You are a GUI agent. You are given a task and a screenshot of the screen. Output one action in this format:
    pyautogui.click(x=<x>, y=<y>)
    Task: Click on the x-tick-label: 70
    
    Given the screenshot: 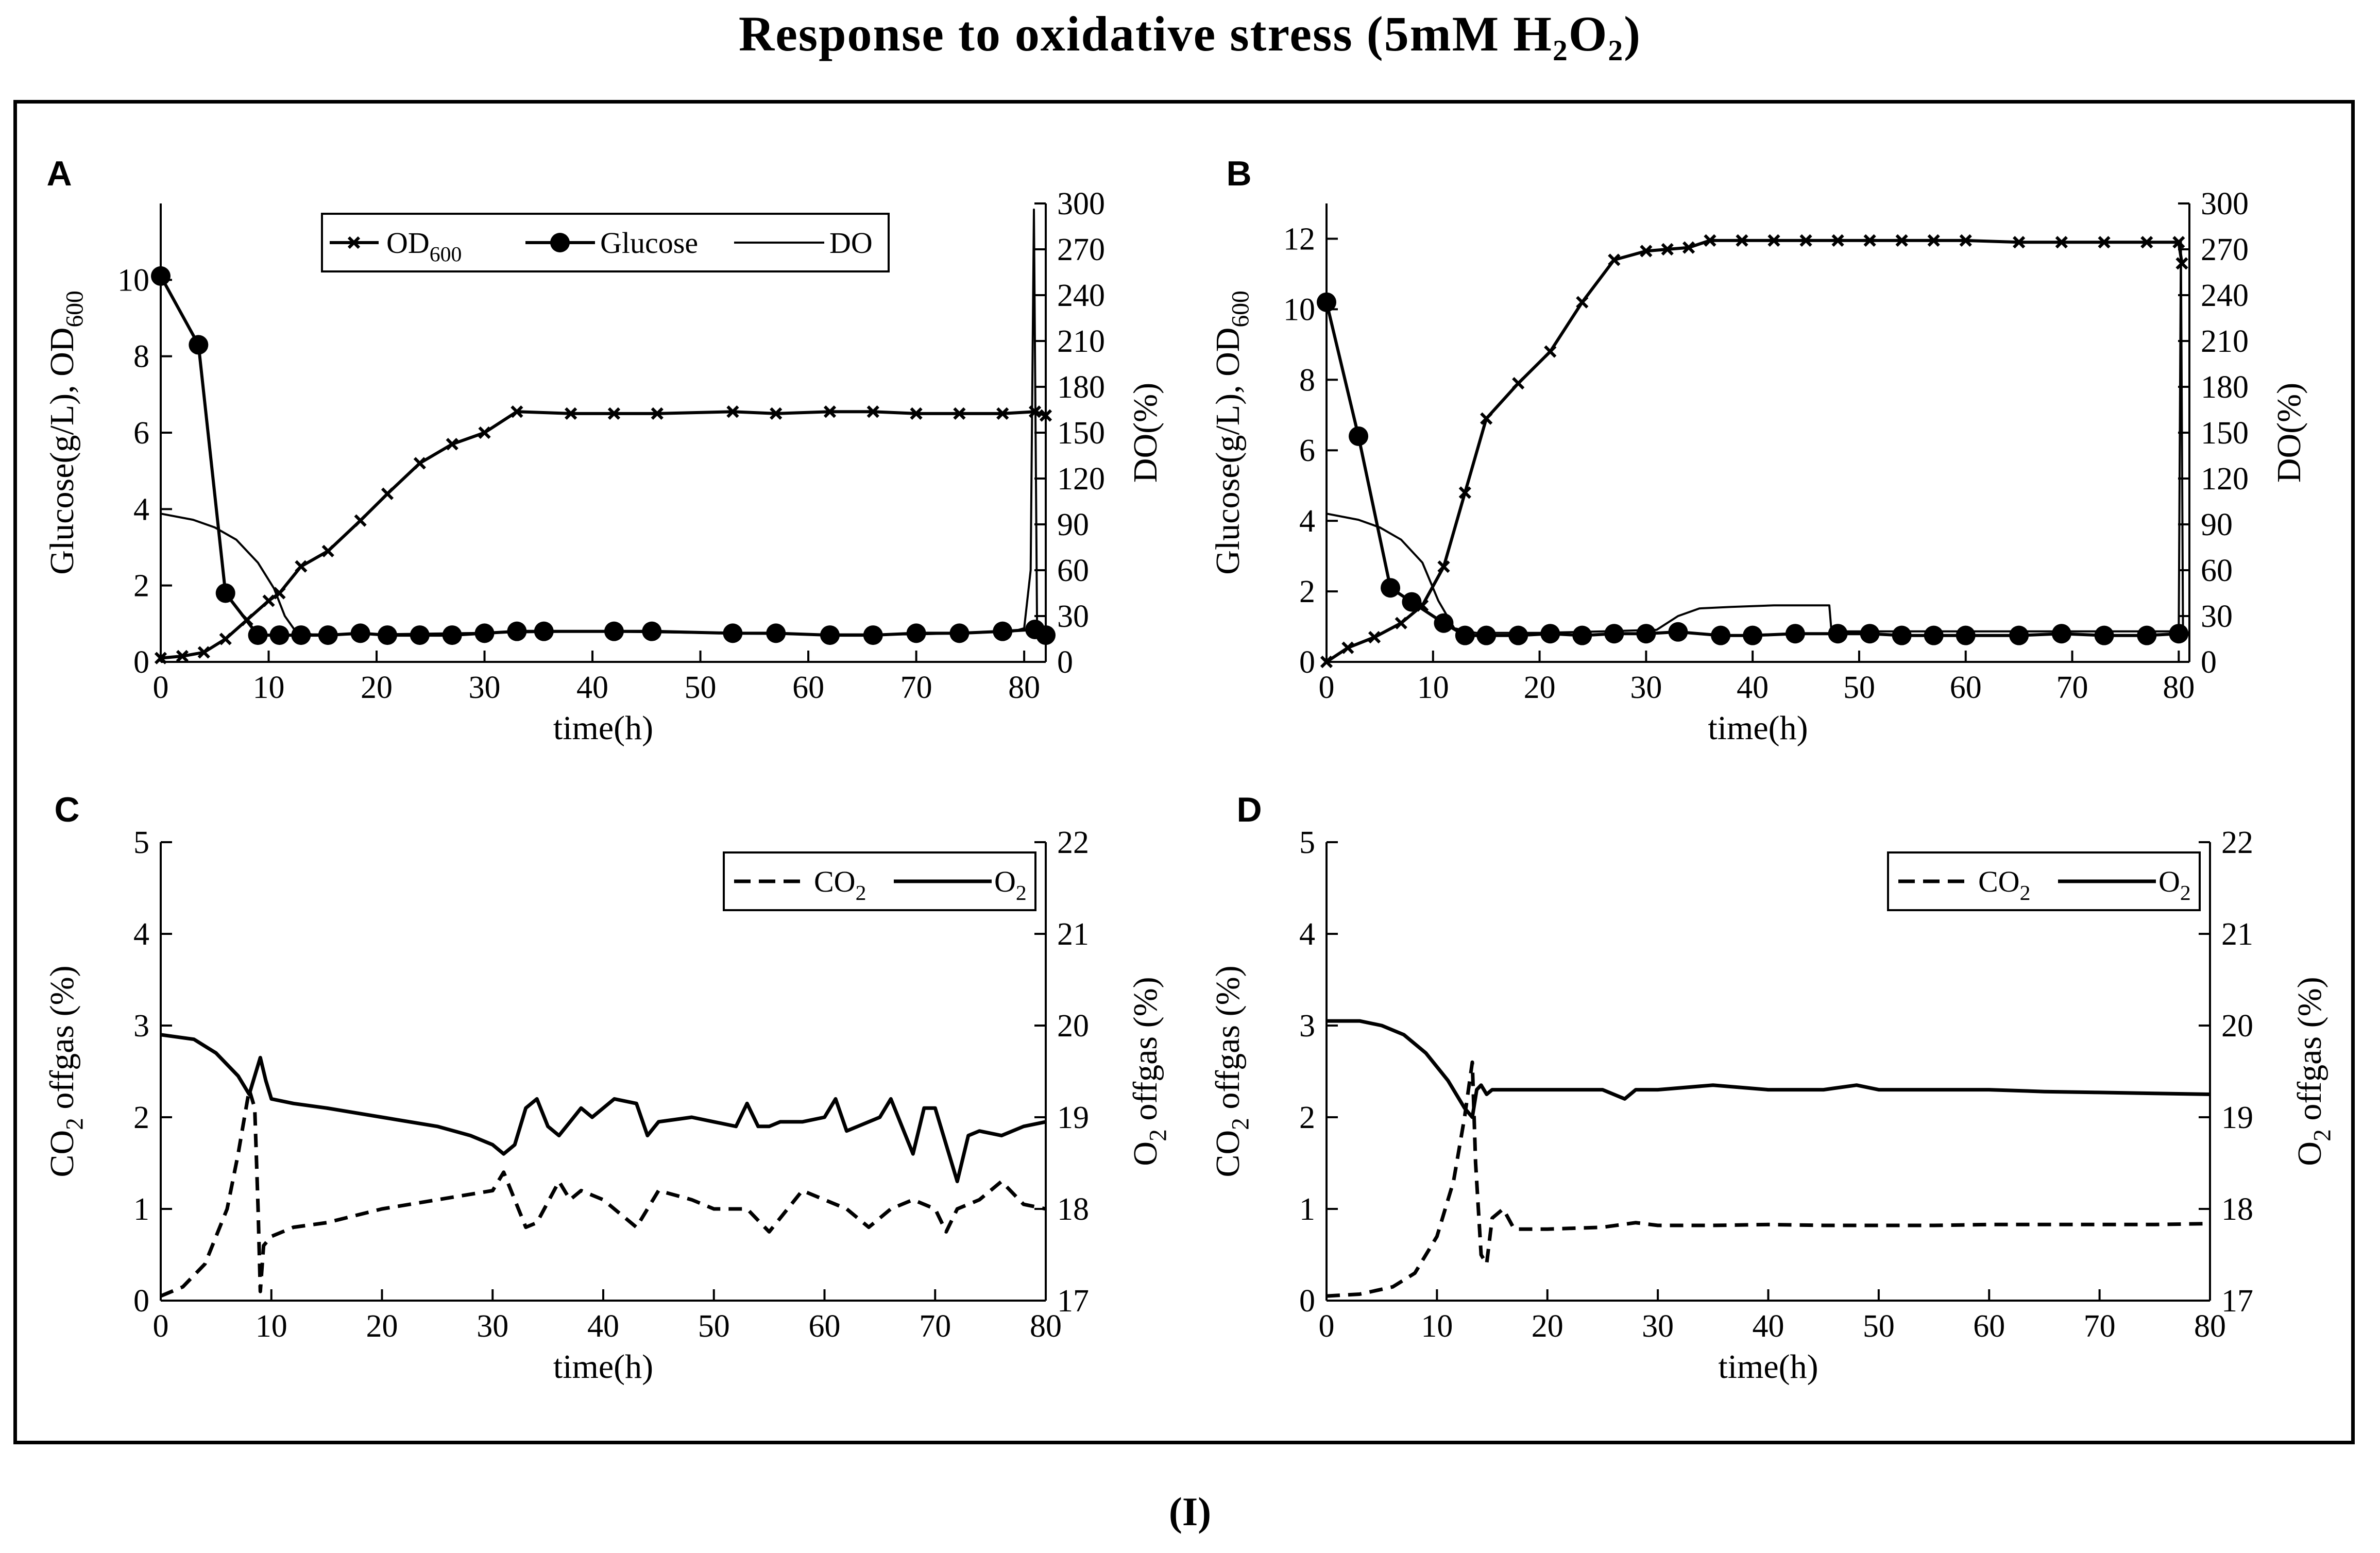 What is the action you would take?
    pyautogui.click(x=2072, y=687)
    